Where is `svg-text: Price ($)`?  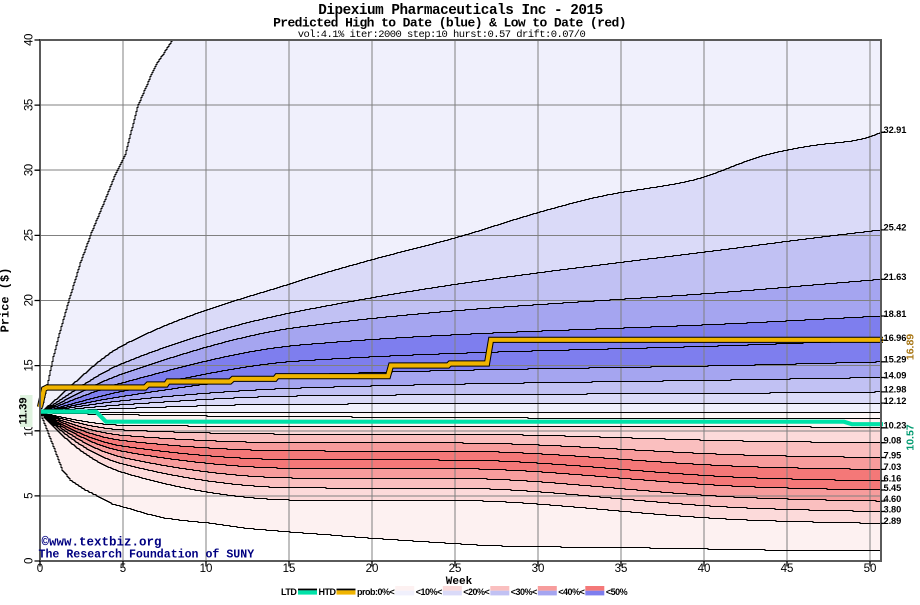 svg-text: Price ($) is located at coordinates (6, 300).